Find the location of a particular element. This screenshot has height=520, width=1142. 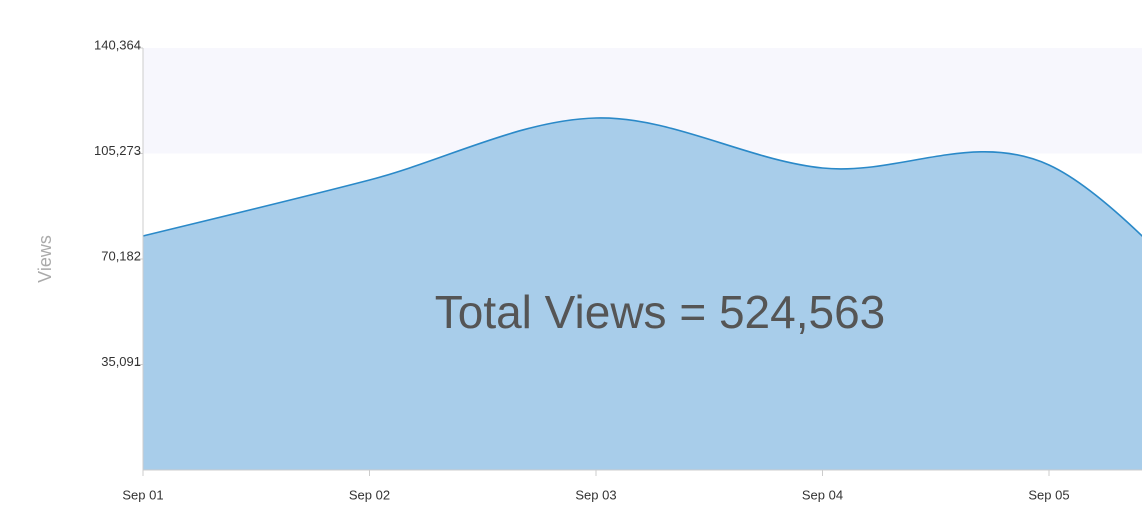

x-tick-label: Sep 05 is located at coordinates (1048, 494).